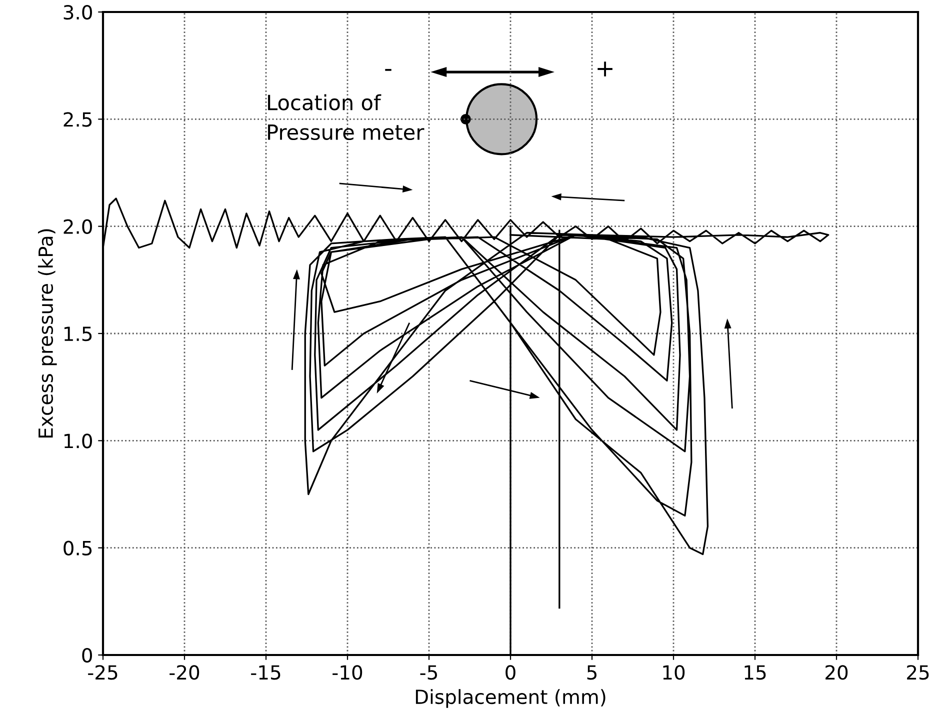 The height and width of the screenshot is (717, 941). Describe the element at coordinates (78, 119) in the screenshot. I see `y-tick-label: 2.5` at that location.